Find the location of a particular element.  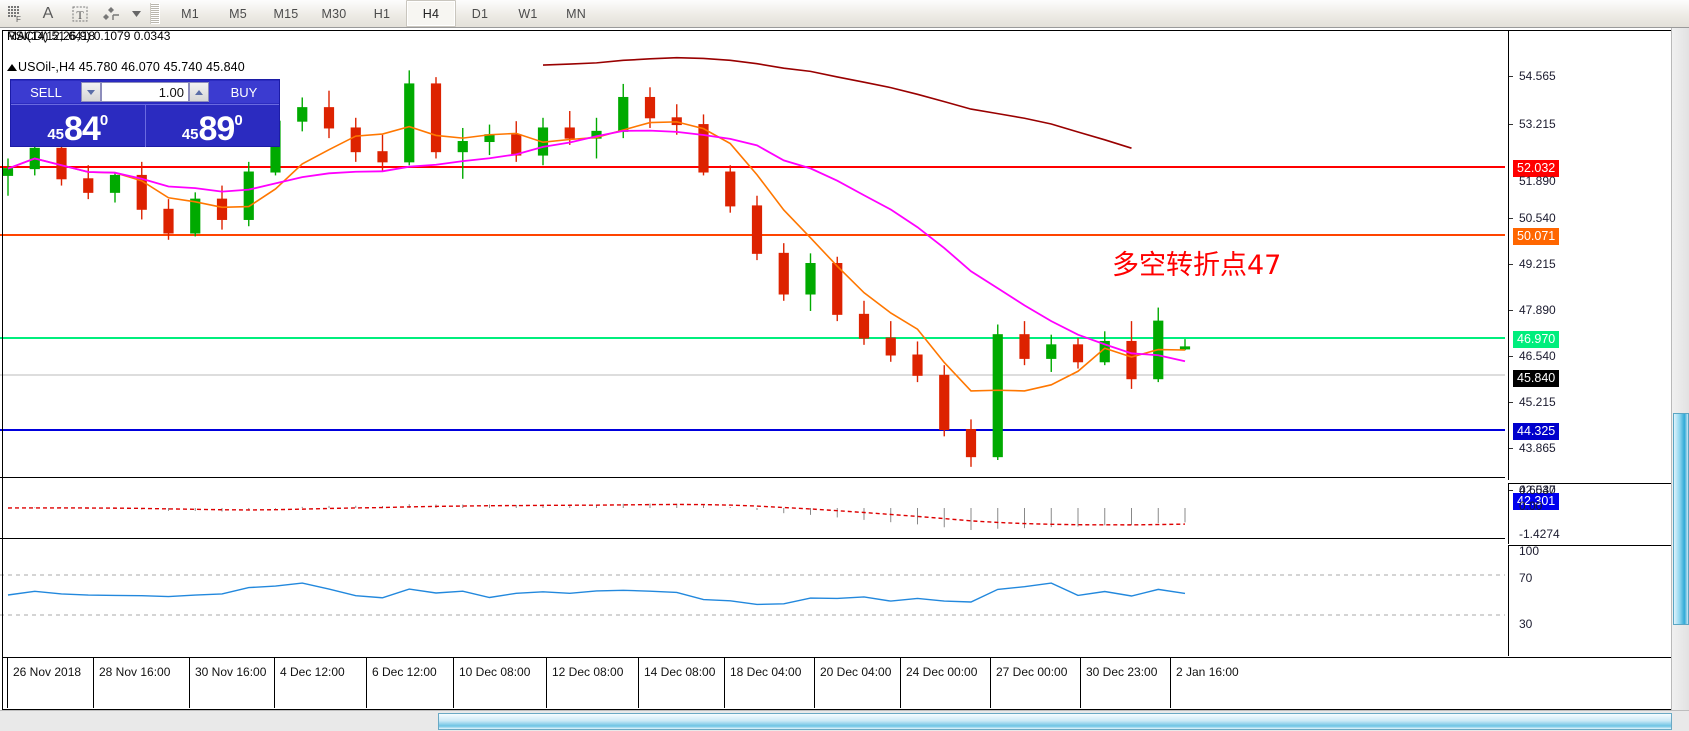

trade-panel-top-row: SELL 1.00 BUY is located at coordinates (145, 92).